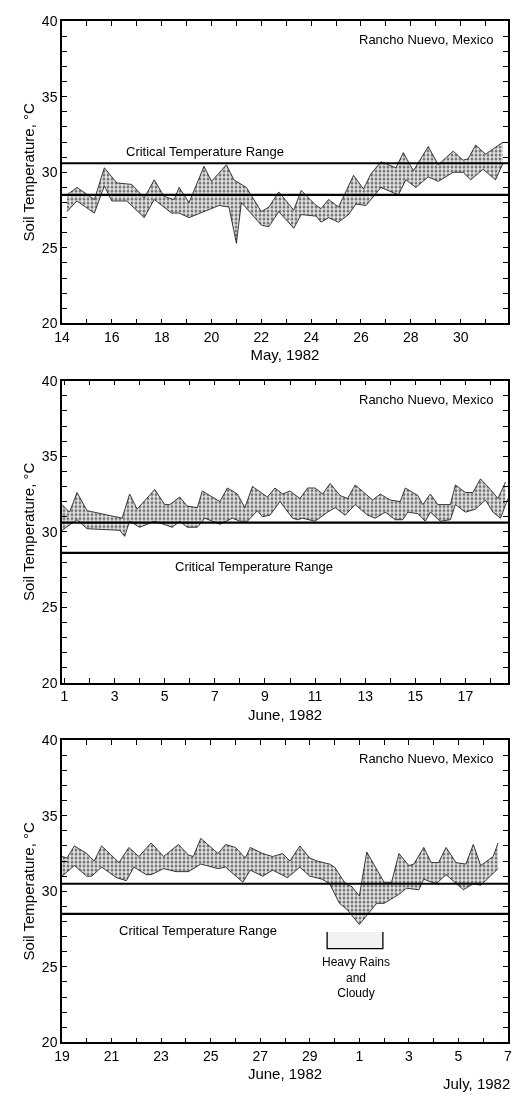 The image size is (522, 1116). What do you see at coordinates (285, 355) in the screenshot?
I see `x-axis-title: May, 1982` at bounding box center [285, 355].